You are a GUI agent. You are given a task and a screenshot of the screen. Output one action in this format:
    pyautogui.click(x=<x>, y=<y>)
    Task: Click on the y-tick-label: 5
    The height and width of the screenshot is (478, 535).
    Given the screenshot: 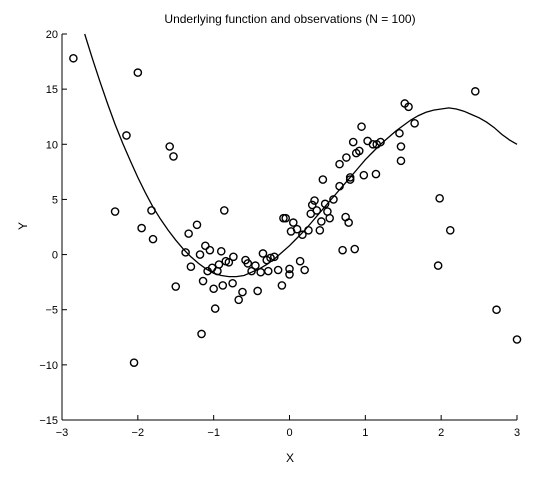 What is the action you would take?
    pyautogui.click(x=55, y=200)
    